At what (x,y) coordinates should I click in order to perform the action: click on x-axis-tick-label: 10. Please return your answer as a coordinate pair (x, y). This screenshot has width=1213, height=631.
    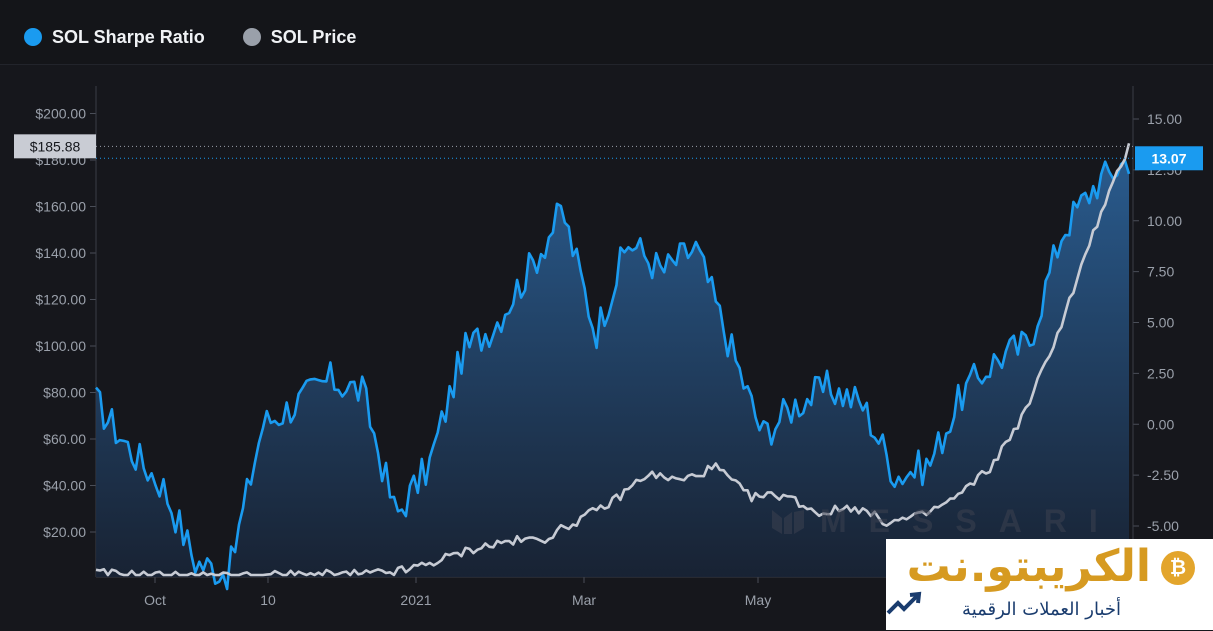
    Looking at the image, I should click on (268, 600).